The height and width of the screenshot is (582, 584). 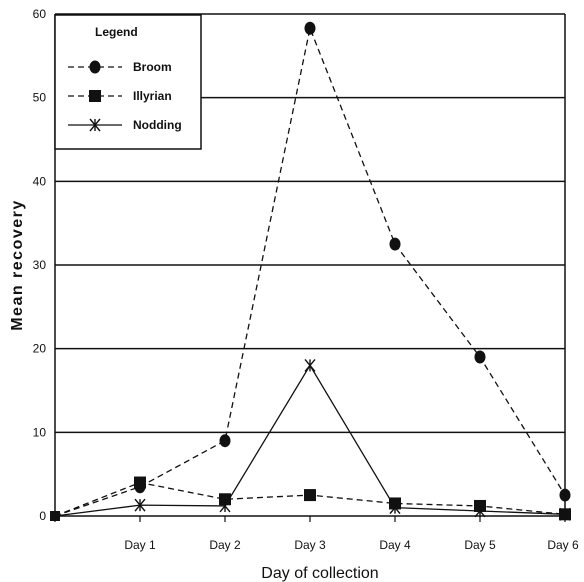 I want to click on x-tick-label: Day 1, so click(x=140, y=545).